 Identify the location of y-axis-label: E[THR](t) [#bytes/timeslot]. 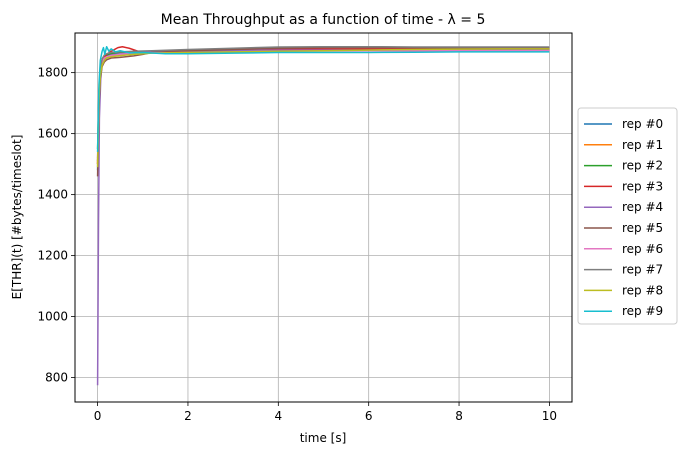
(17, 217).